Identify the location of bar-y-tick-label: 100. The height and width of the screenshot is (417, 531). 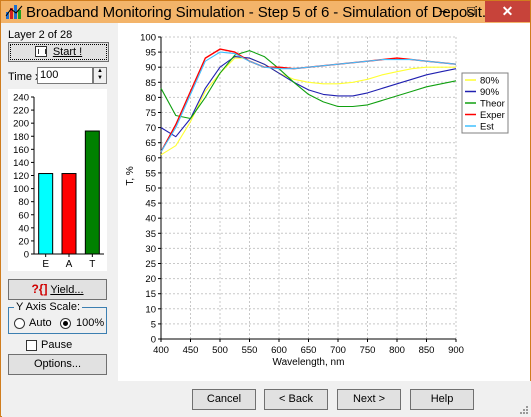
(21, 189).